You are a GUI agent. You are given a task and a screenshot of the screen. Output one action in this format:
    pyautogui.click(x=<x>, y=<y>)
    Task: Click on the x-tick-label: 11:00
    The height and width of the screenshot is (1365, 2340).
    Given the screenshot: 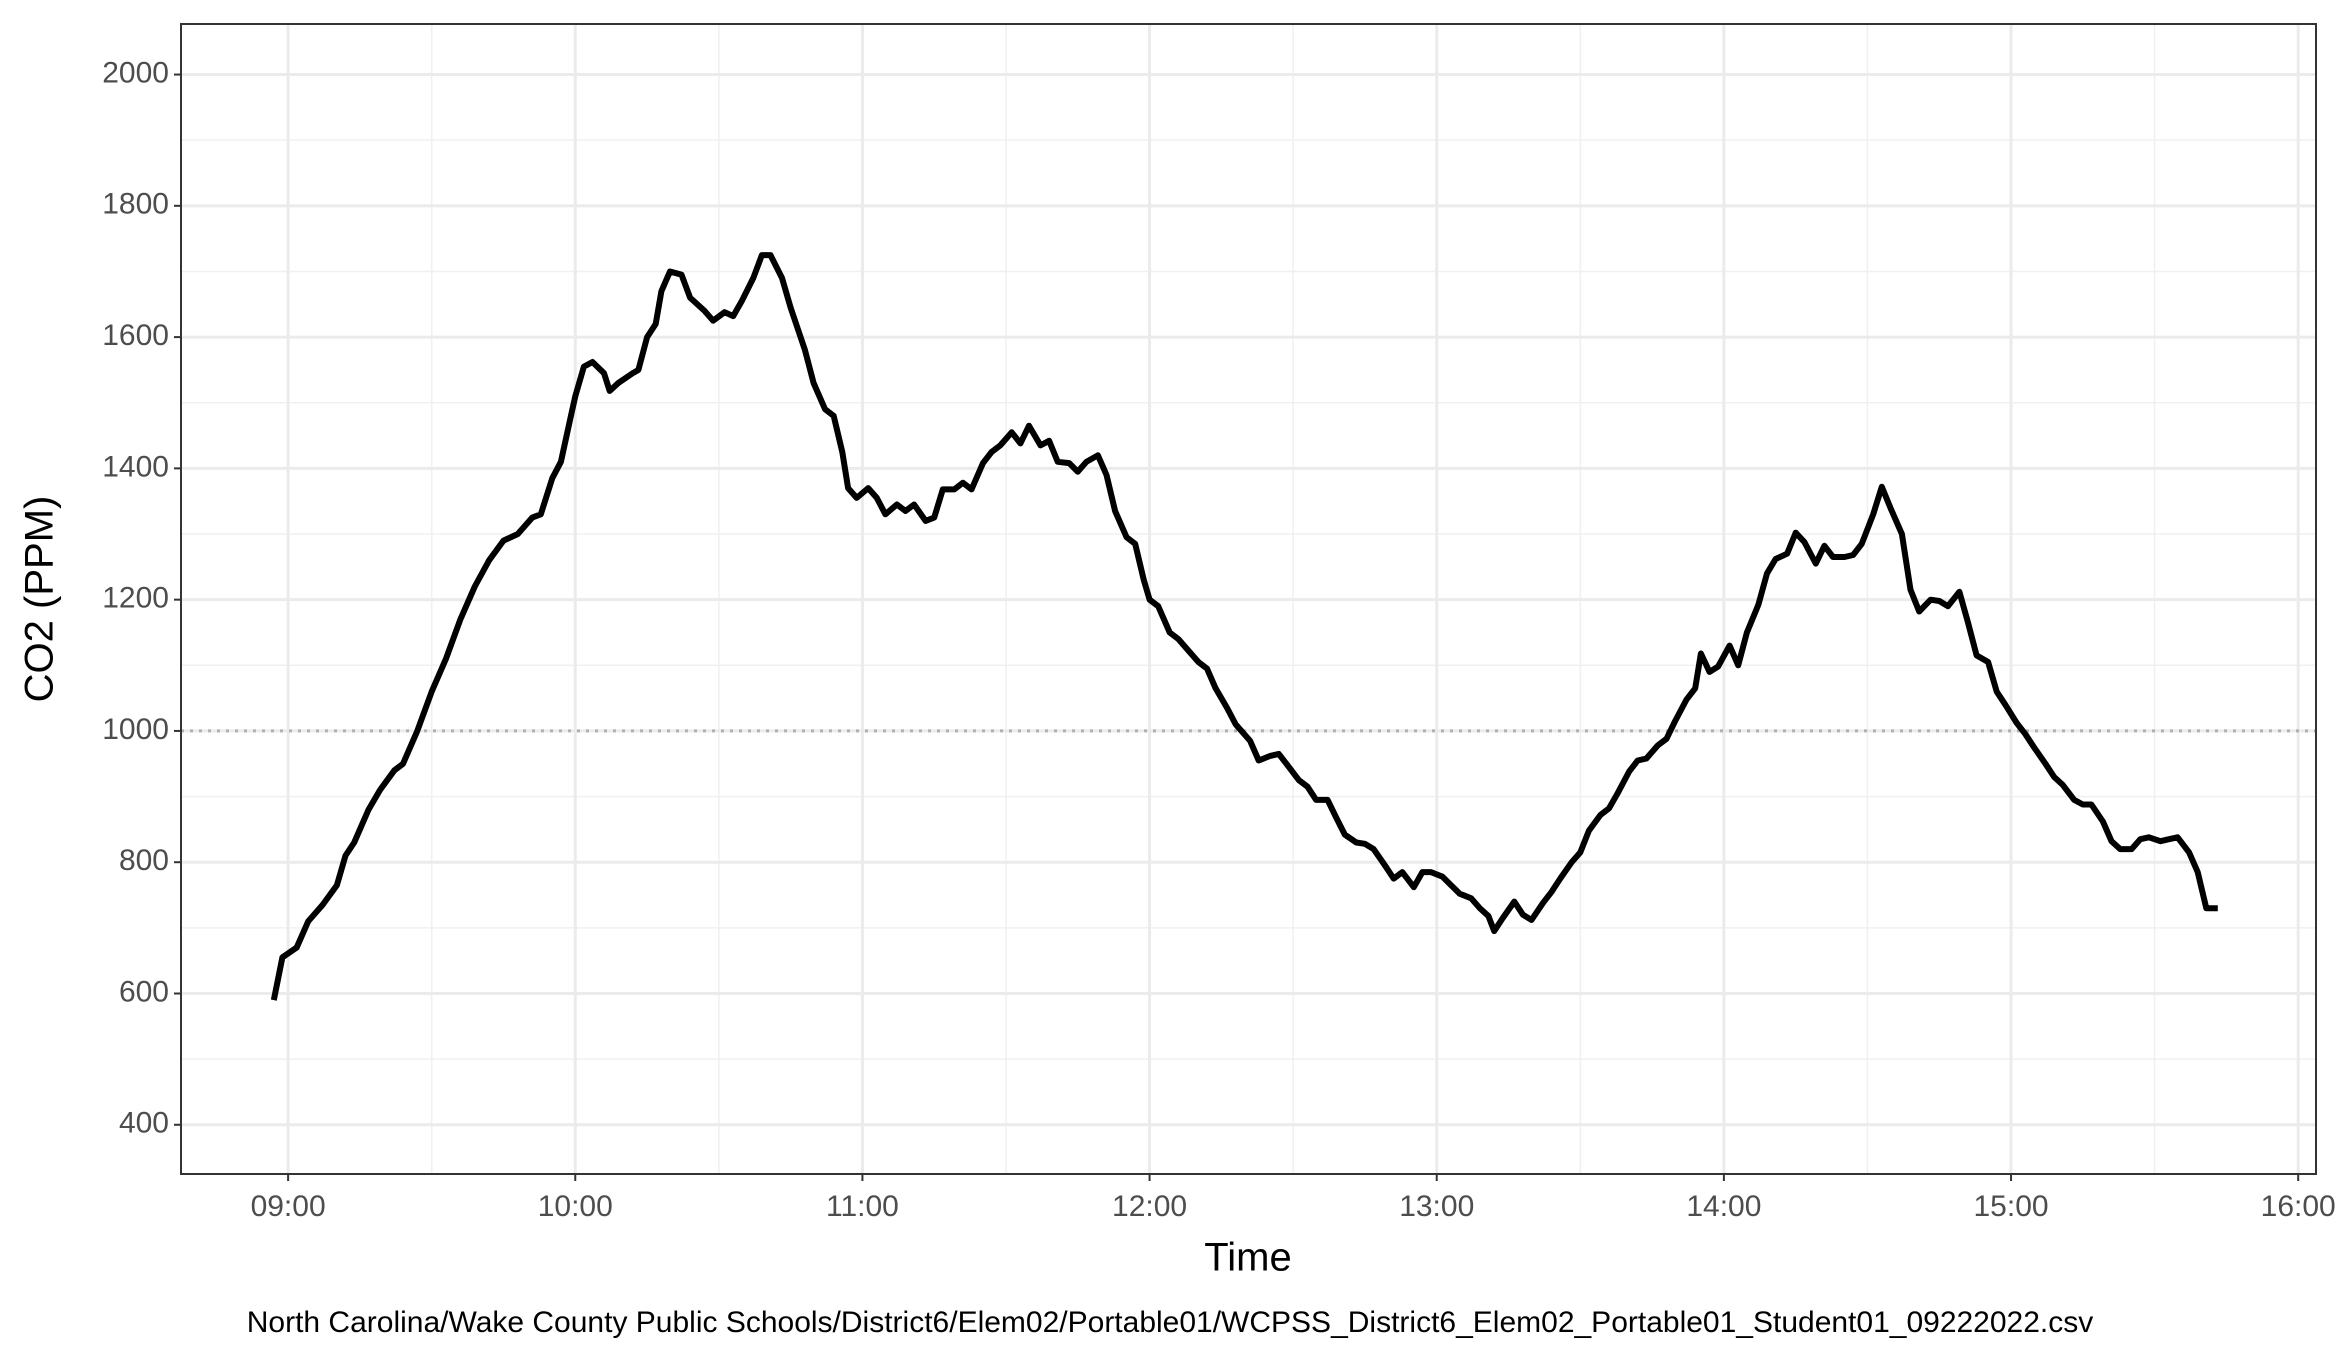 What is the action you would take?
    pyautogui.click(x=862, y=1206)
    